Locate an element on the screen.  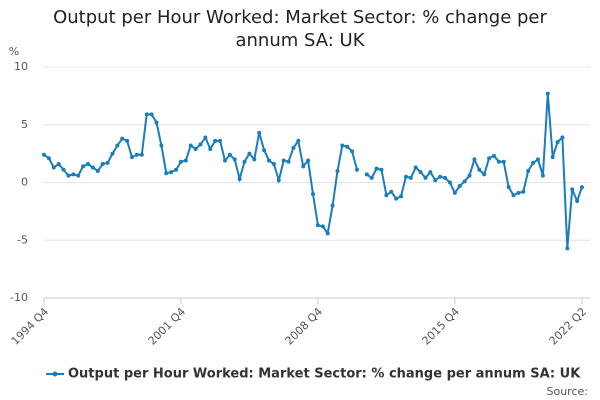
y-tick-label: 0 is located at coordinates (24, 182).